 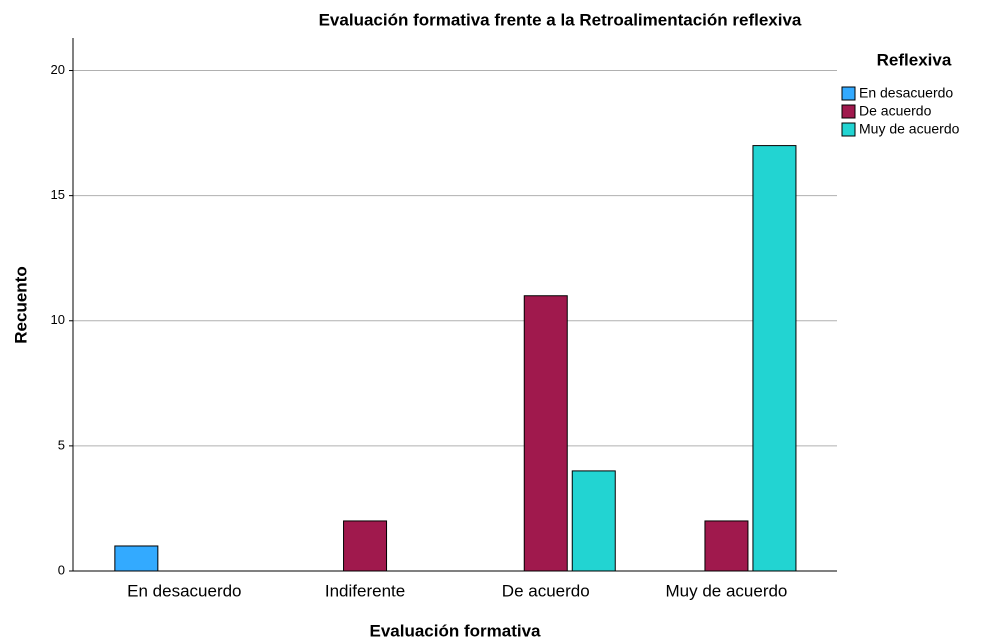 What do you see at coordinates (58, 319) in the screenshot?
I see `y-tick-label: 10` at bounding box center [58, 319].